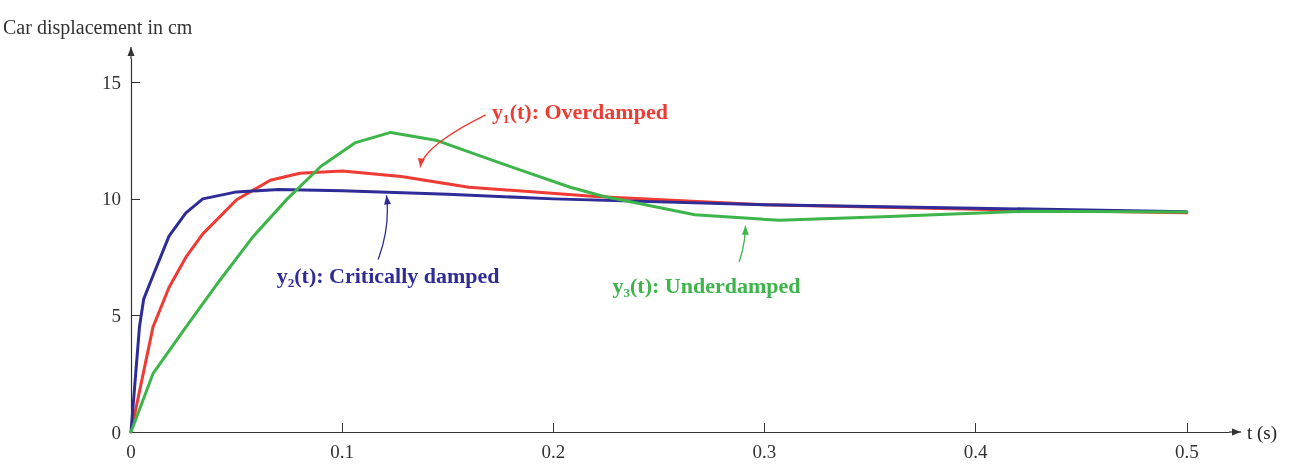 This screenshot has width=1296, height=476. I want to click on y-axis-title: Car displacement in cm, so click(98, 27).